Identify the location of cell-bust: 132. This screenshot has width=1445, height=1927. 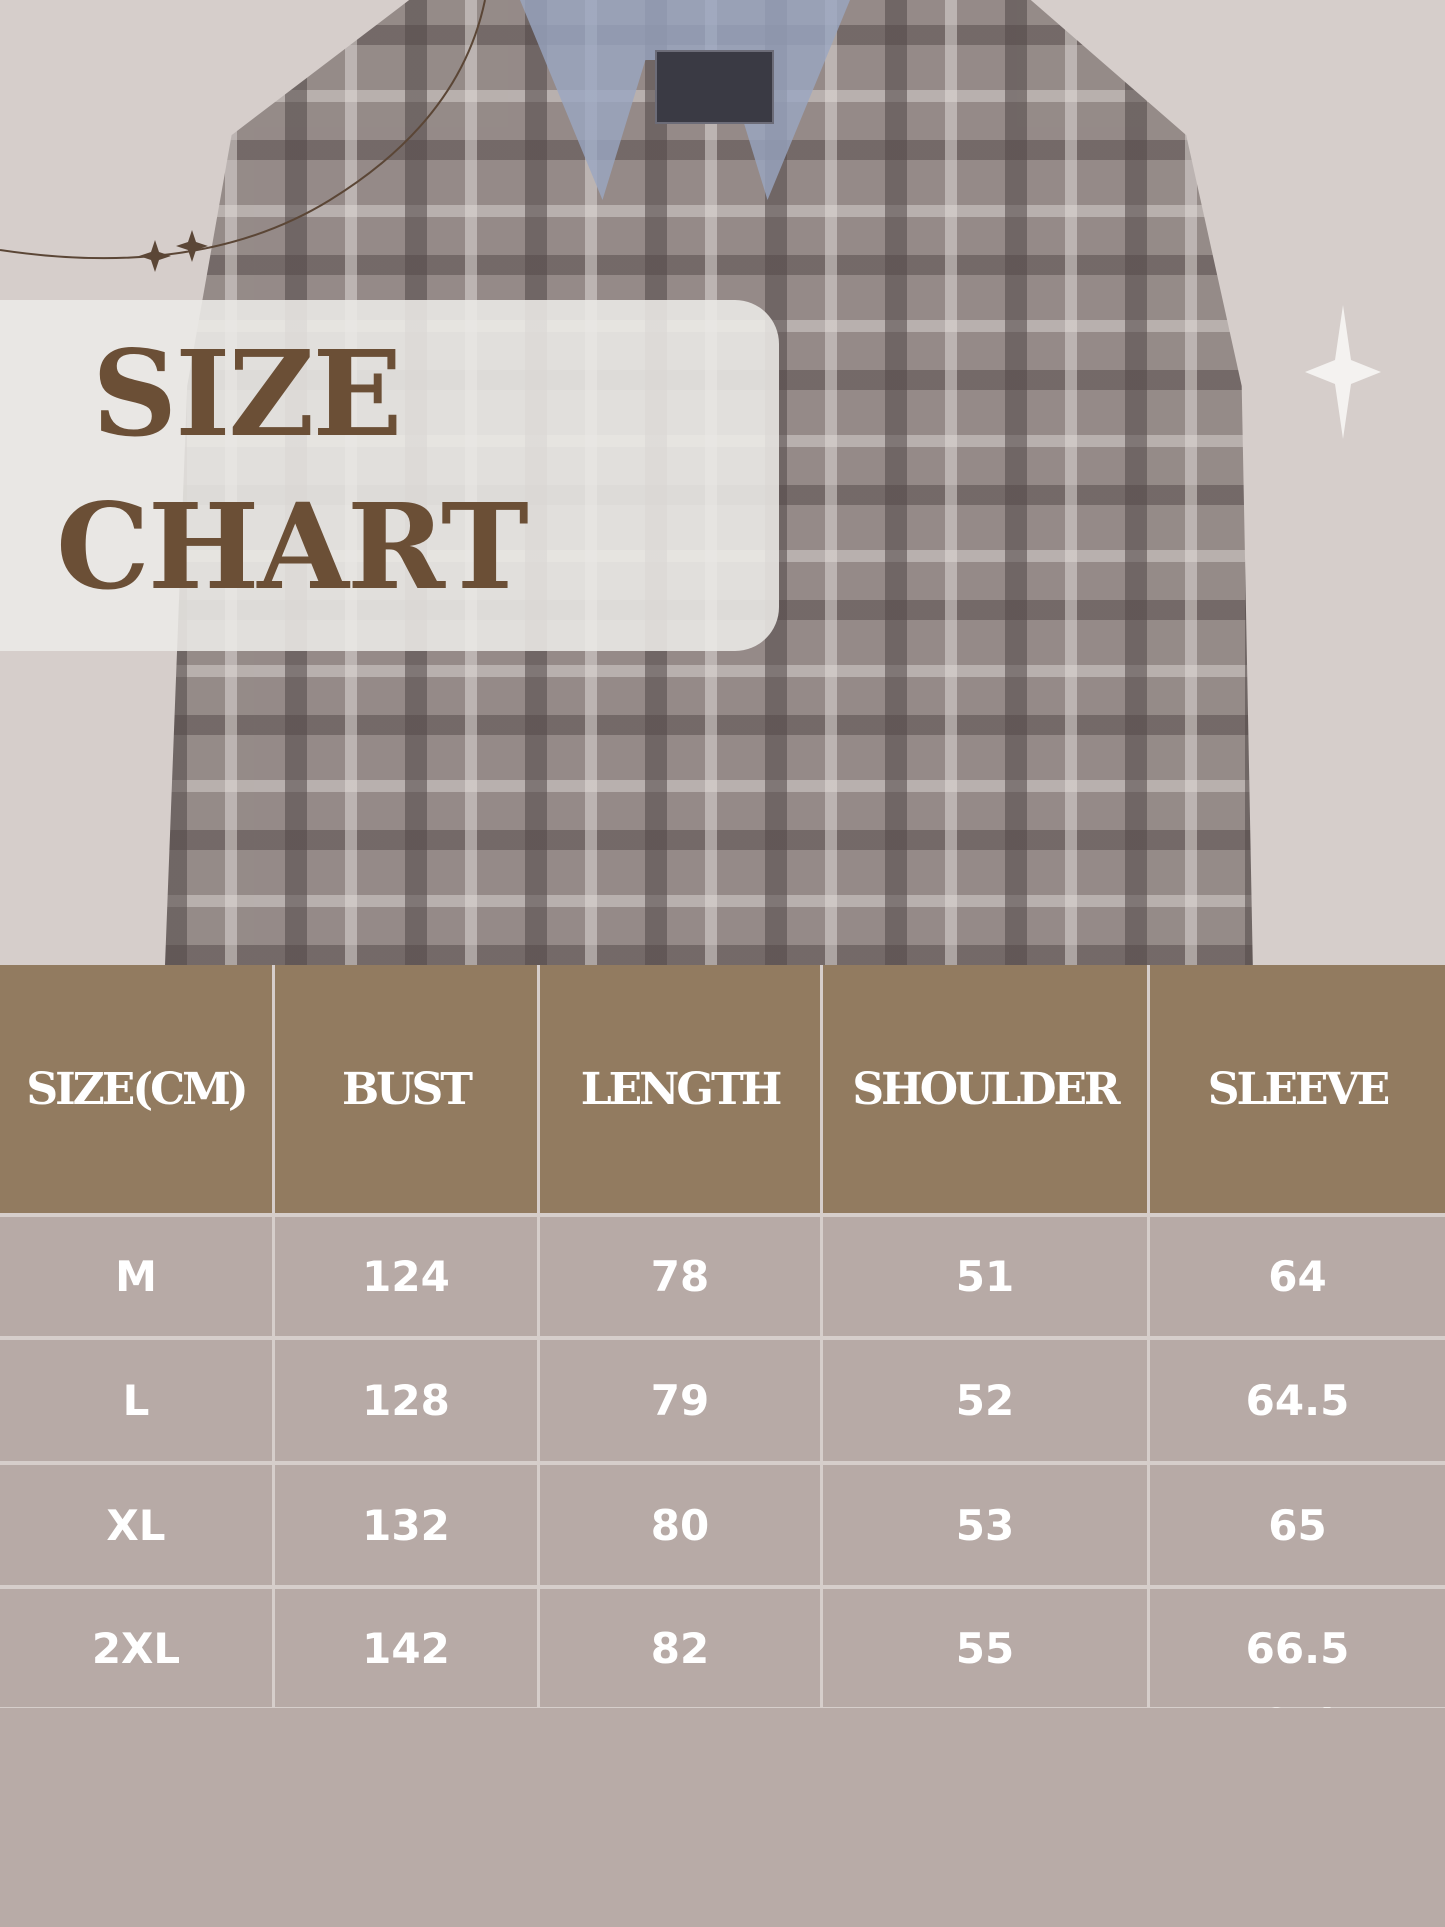
(406, 1525).